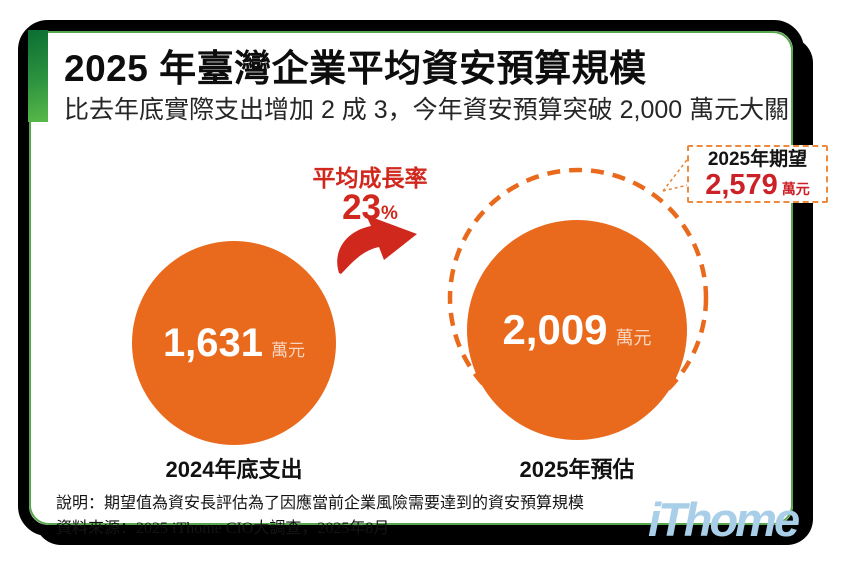 The image size is (846, 576). I want to click on bubble-2024-unit: 萬元, so click(288, 350).